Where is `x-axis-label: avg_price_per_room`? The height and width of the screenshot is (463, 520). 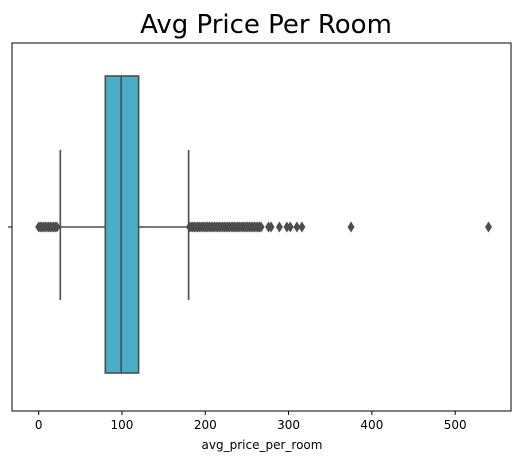
x-axis-label: avg_price_per_room is located at coordinates (262, 445).